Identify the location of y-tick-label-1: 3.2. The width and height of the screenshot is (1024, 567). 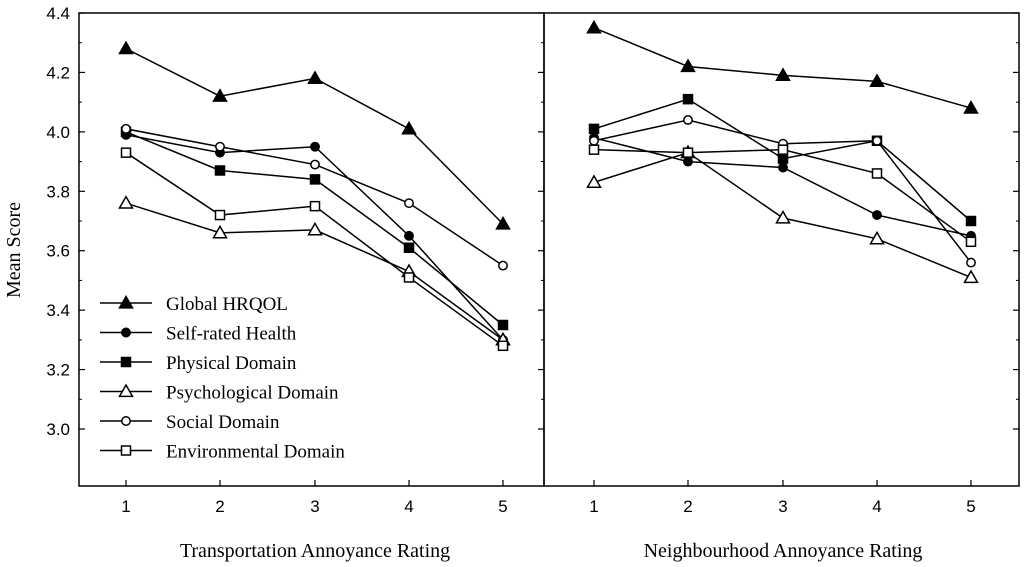
(58, 370).